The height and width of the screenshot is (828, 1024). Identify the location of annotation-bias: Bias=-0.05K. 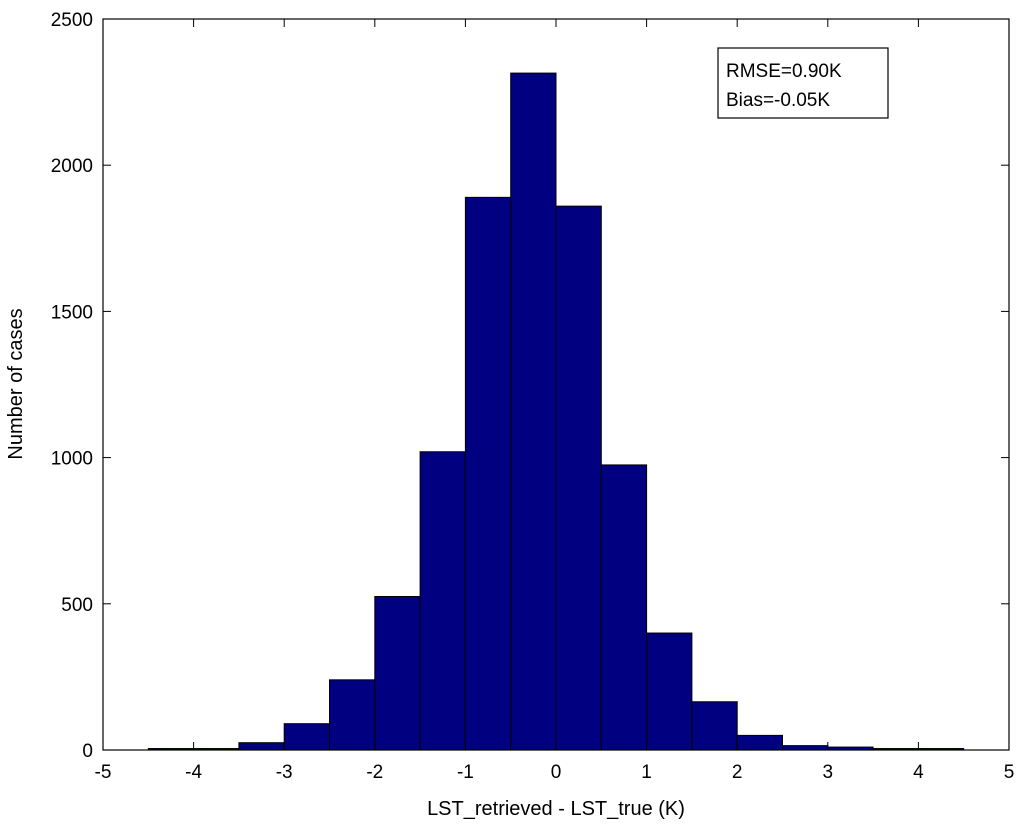
(778, 100).